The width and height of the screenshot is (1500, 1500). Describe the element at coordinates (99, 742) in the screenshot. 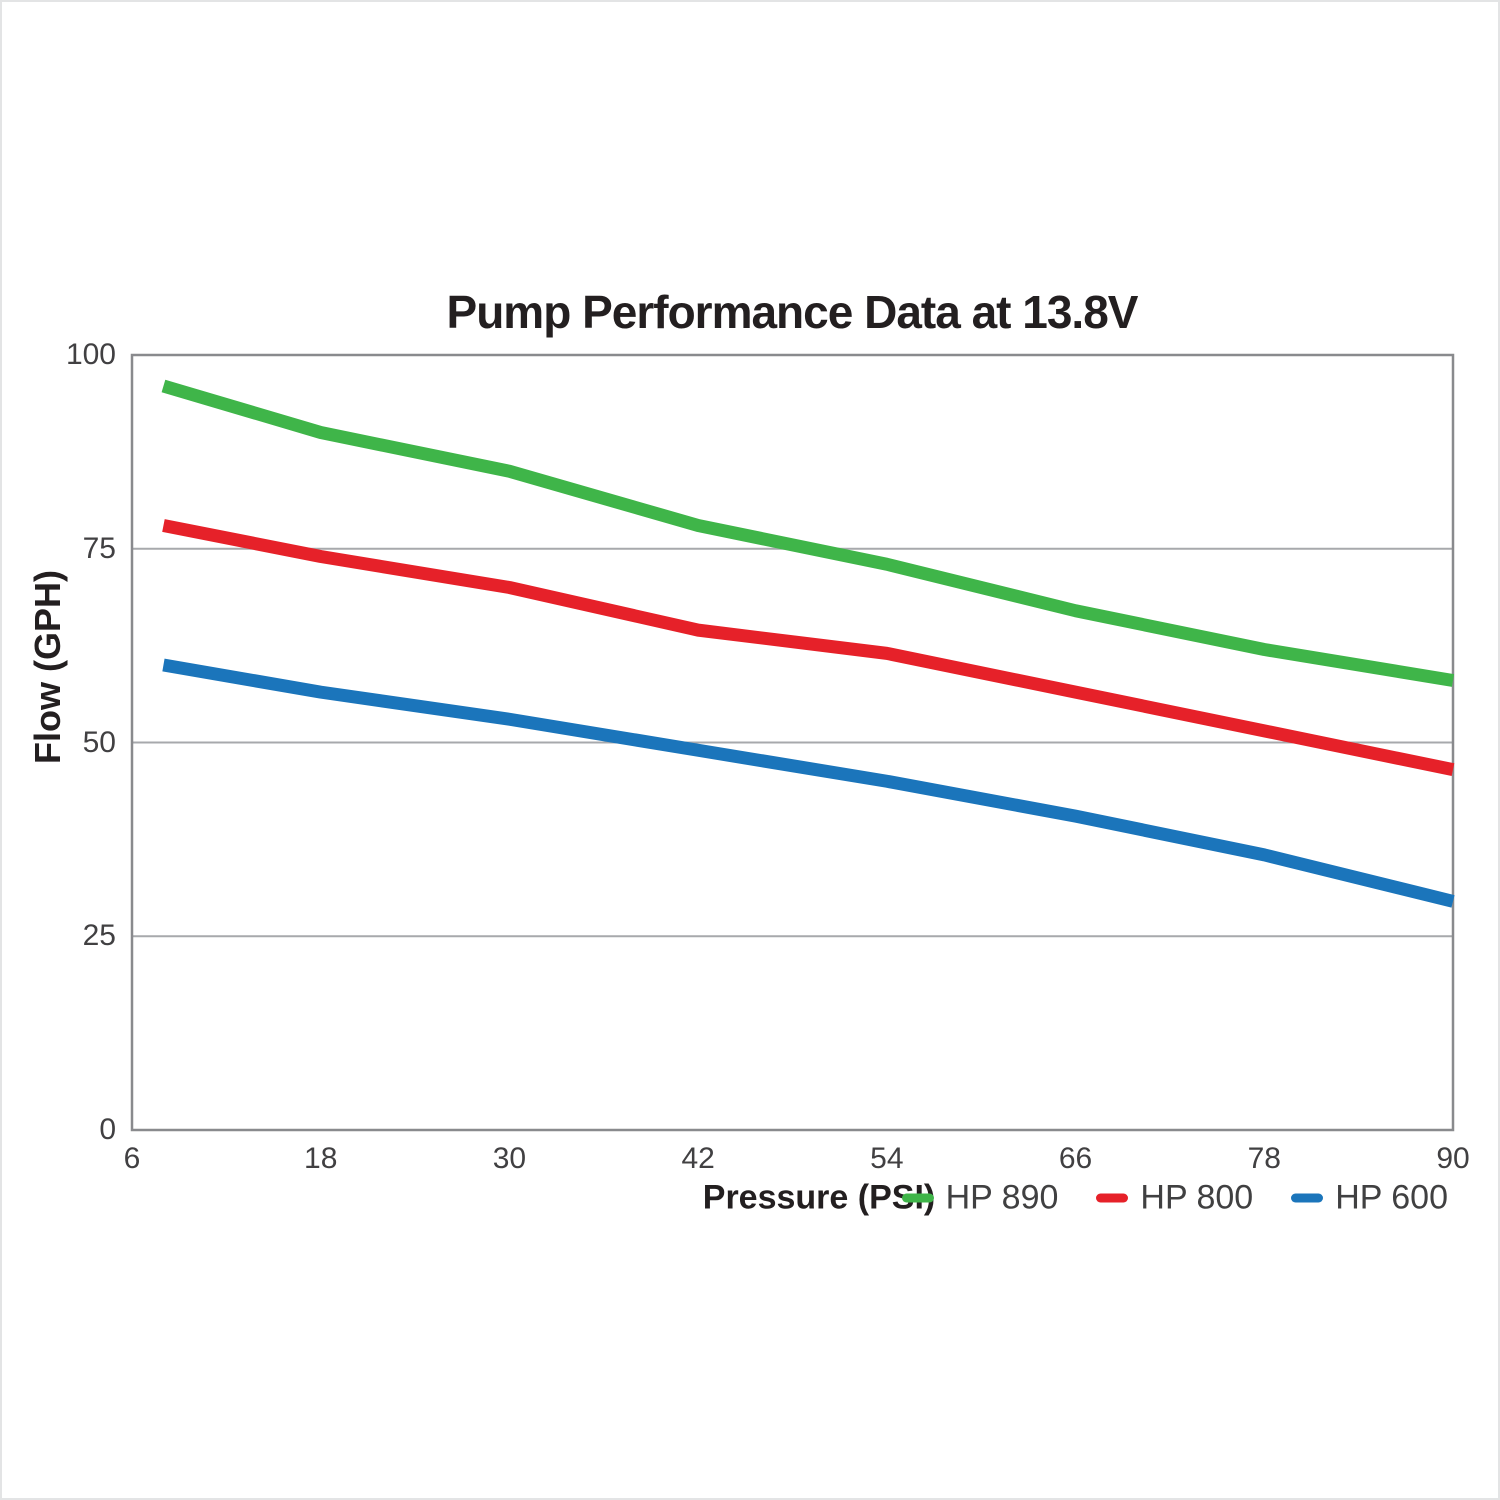

I see `y-tick-label-50: 50` at that location.